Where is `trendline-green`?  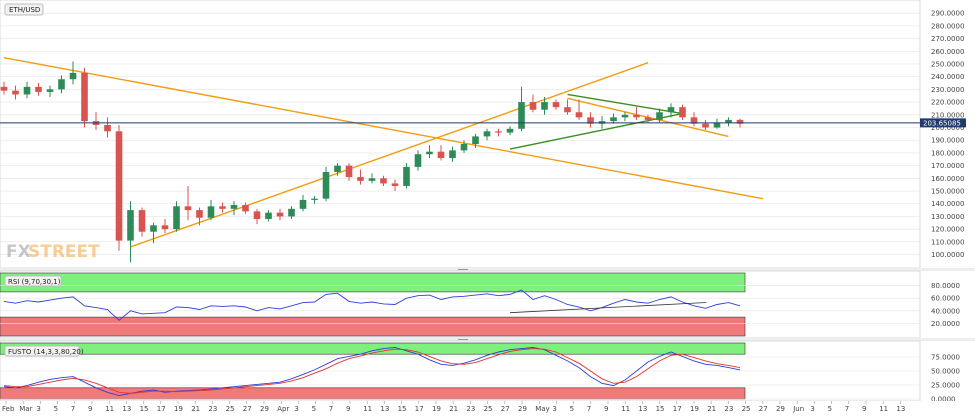 trendline-green is located at coordinates (625, 104).